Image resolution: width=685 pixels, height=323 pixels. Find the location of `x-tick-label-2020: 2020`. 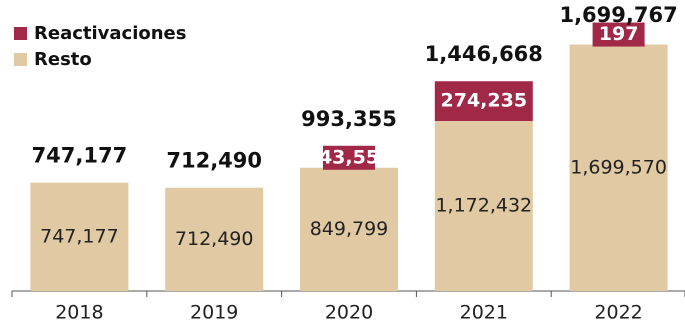

x-tick-label-2020: 2020 is located at coordinates (349, 312).